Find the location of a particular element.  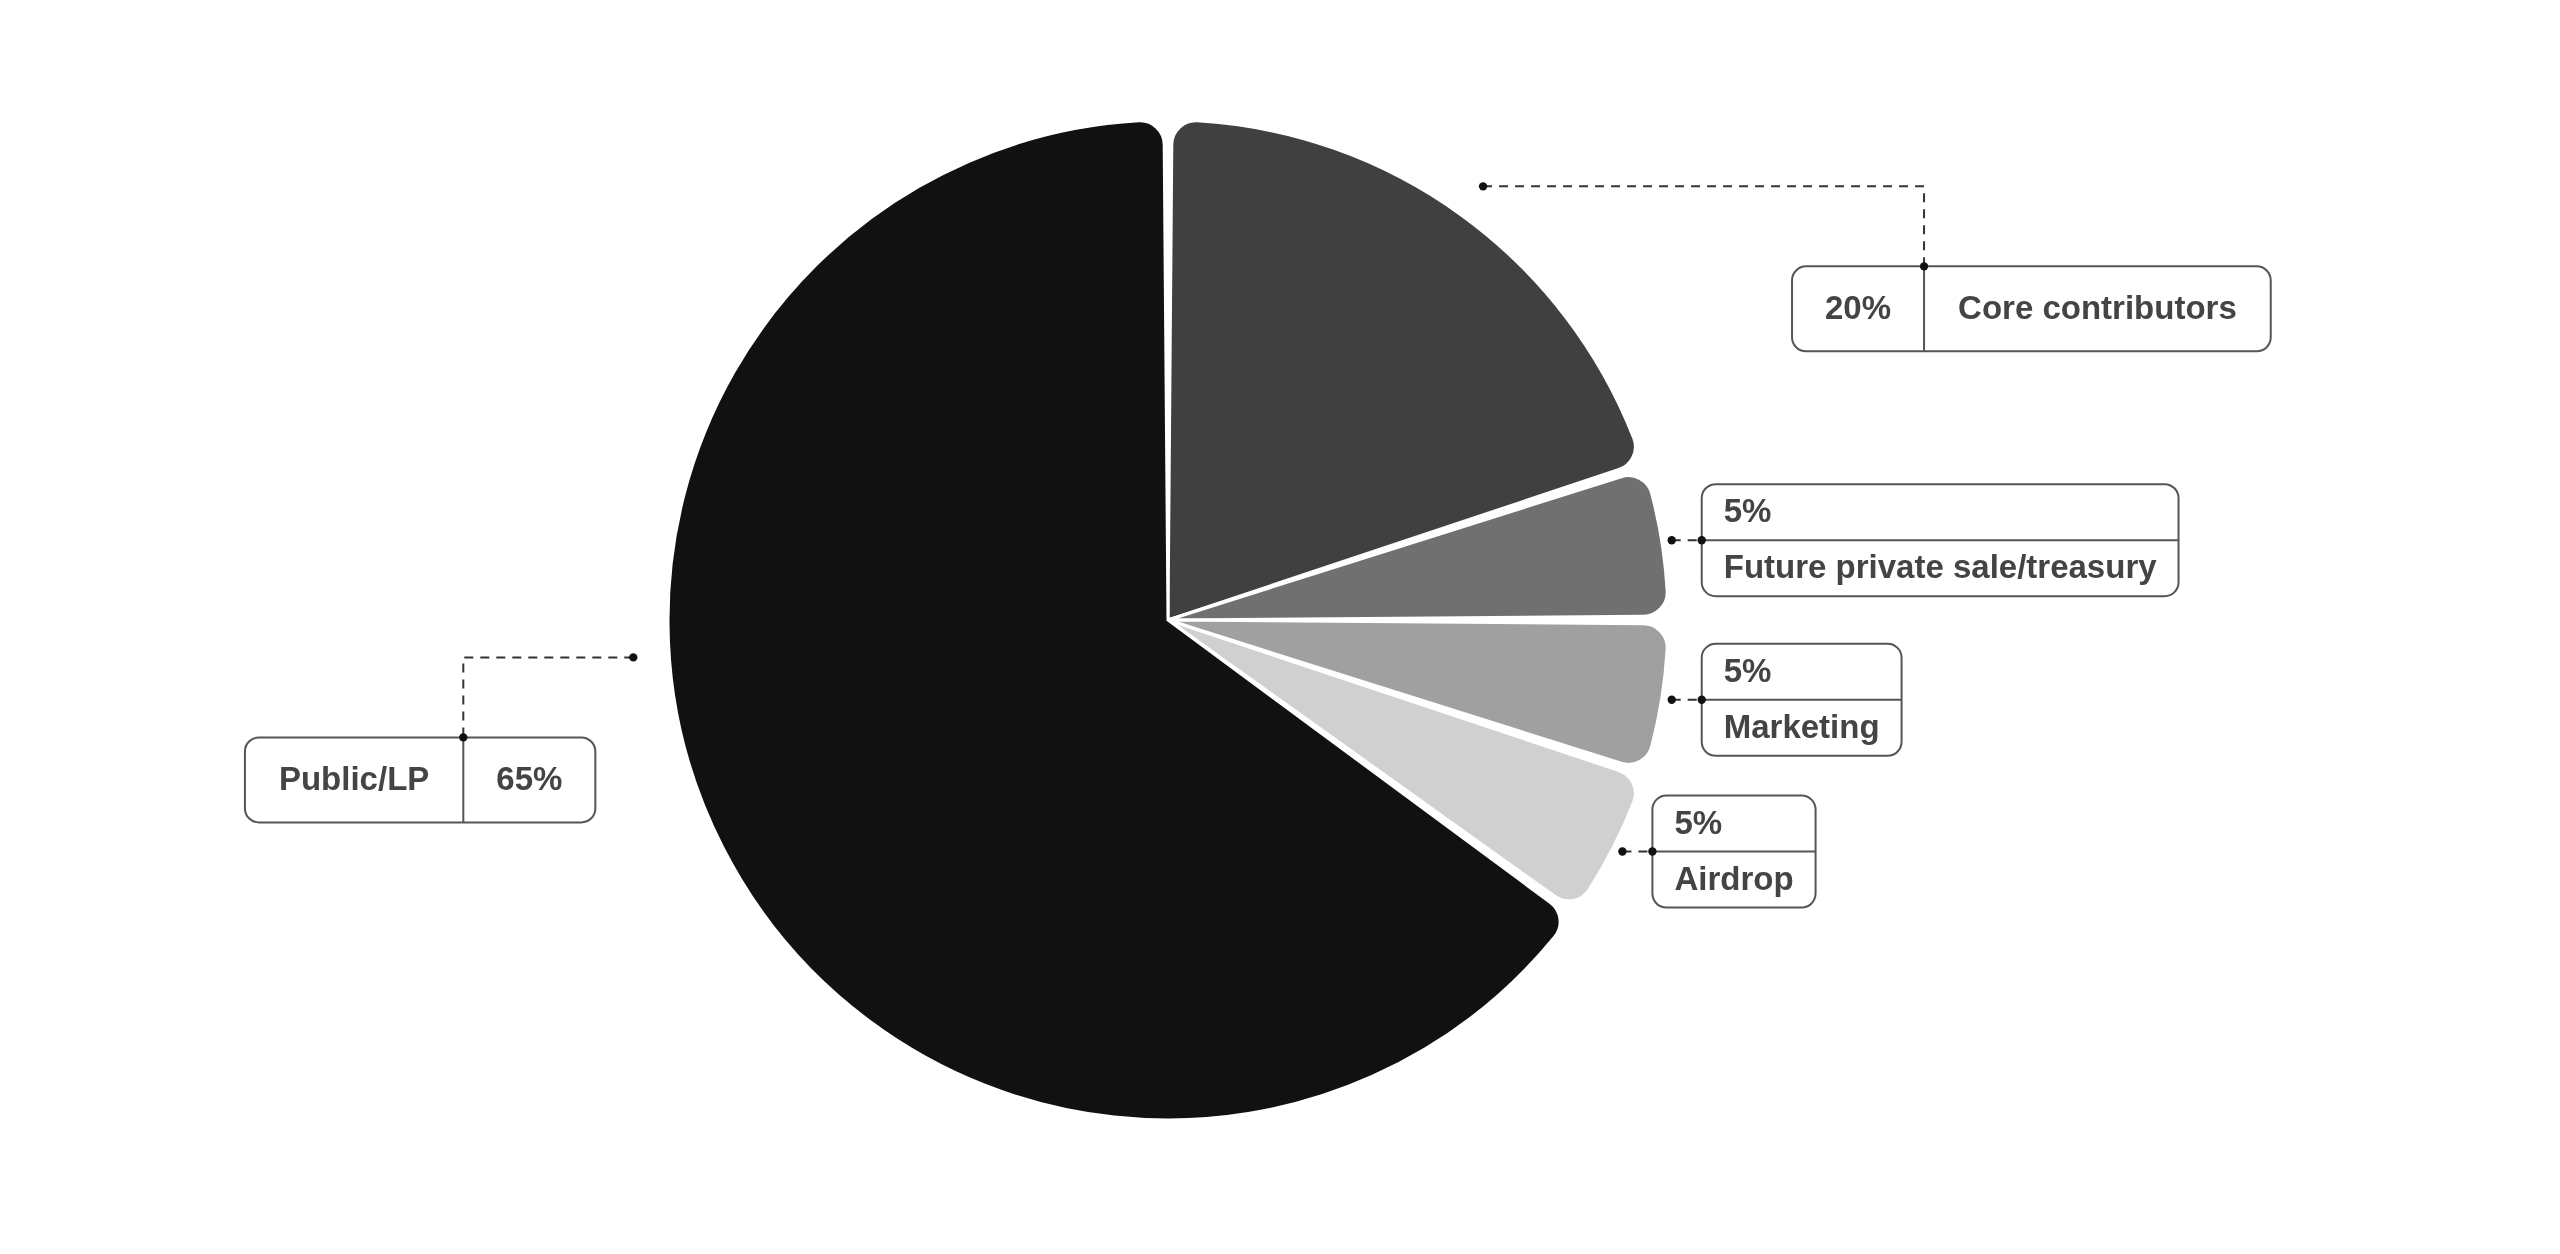

data-label: 20% is located at coordinates (1858, 307).